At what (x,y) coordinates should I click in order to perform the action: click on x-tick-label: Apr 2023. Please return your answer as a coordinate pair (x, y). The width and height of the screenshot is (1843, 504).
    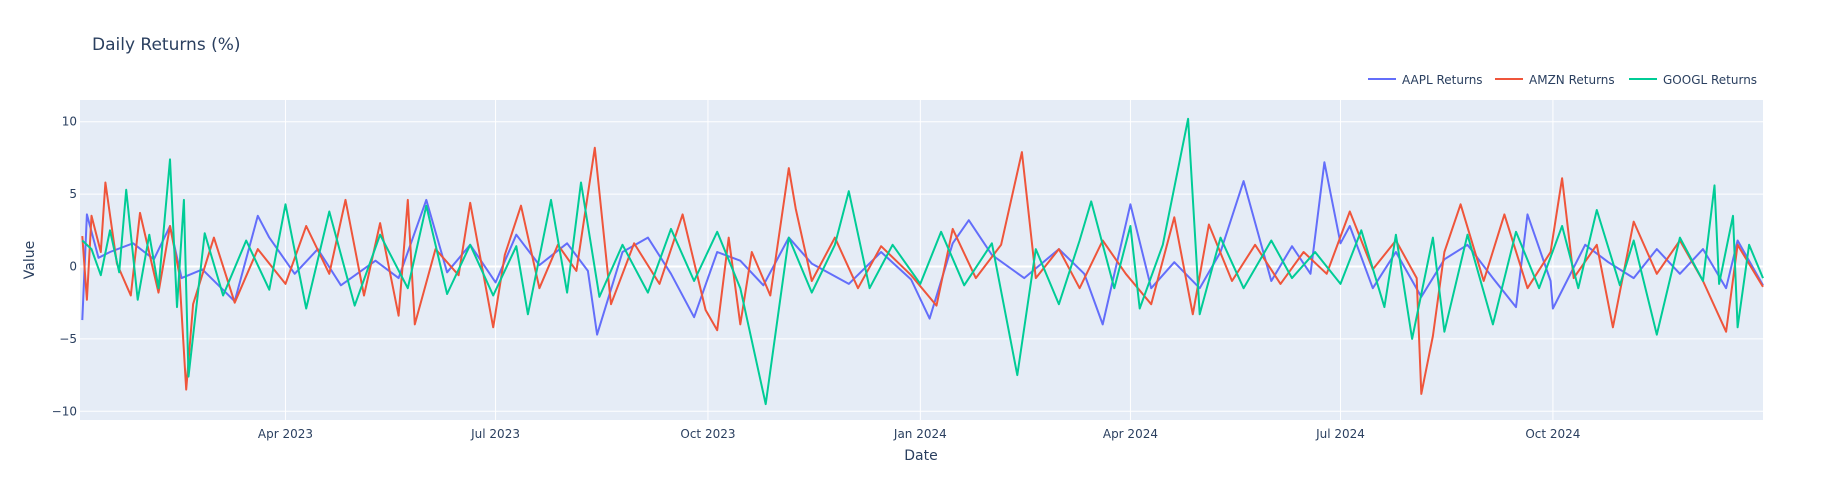
    Looking at the image, I should click on (285, 434).